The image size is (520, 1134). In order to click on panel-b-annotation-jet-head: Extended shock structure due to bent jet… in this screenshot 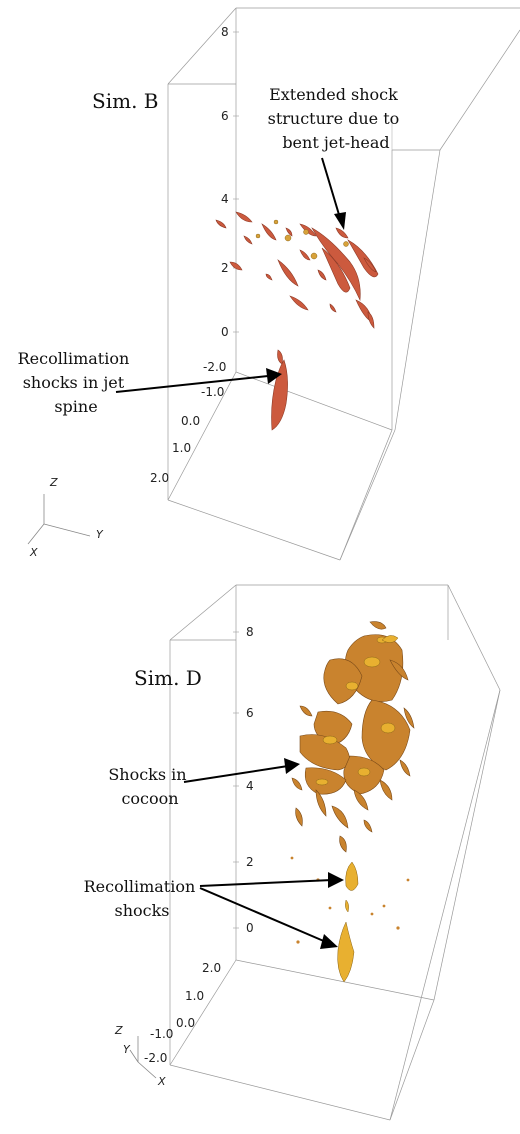, I will do `click(336, 118)`.